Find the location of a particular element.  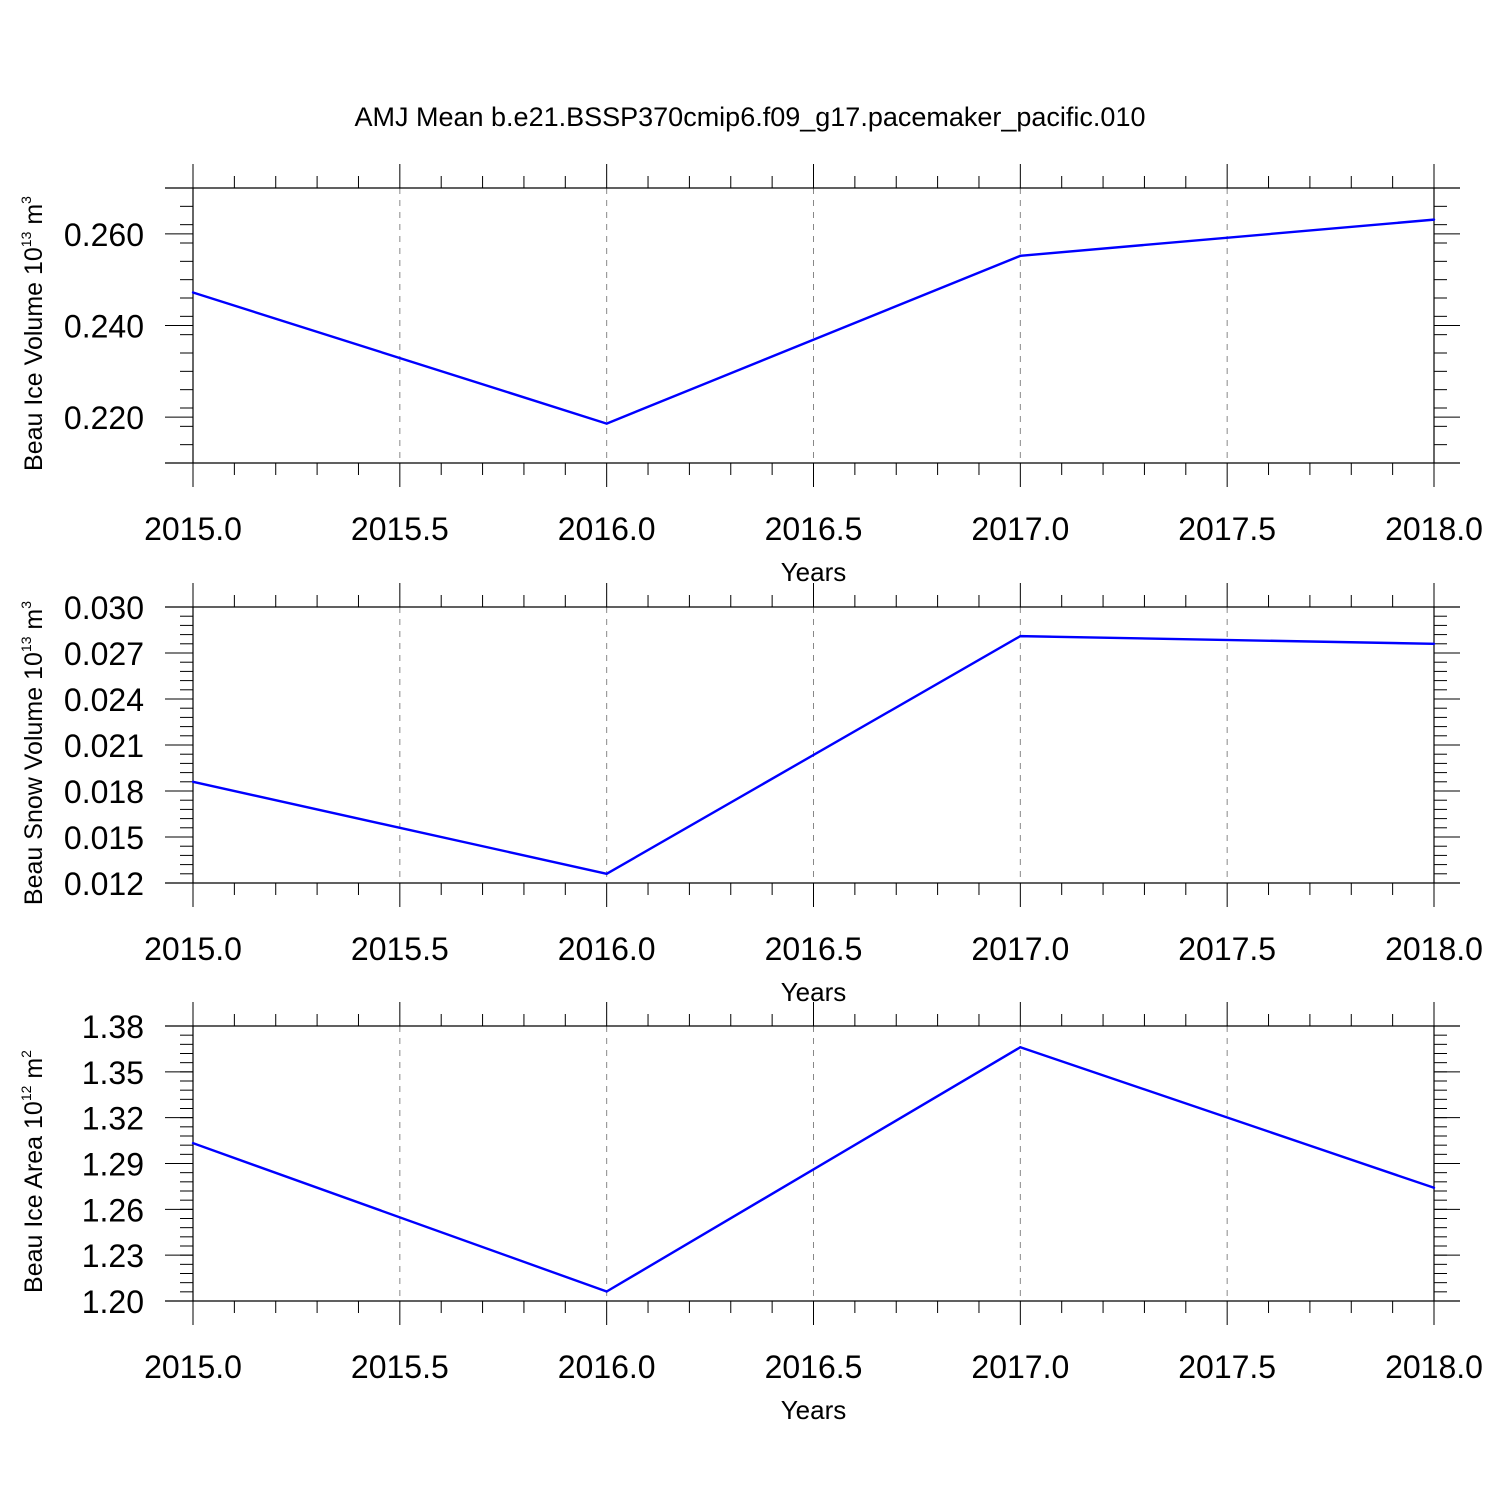

y-tick-label: 0.240 is located at coordinates (104, 327).